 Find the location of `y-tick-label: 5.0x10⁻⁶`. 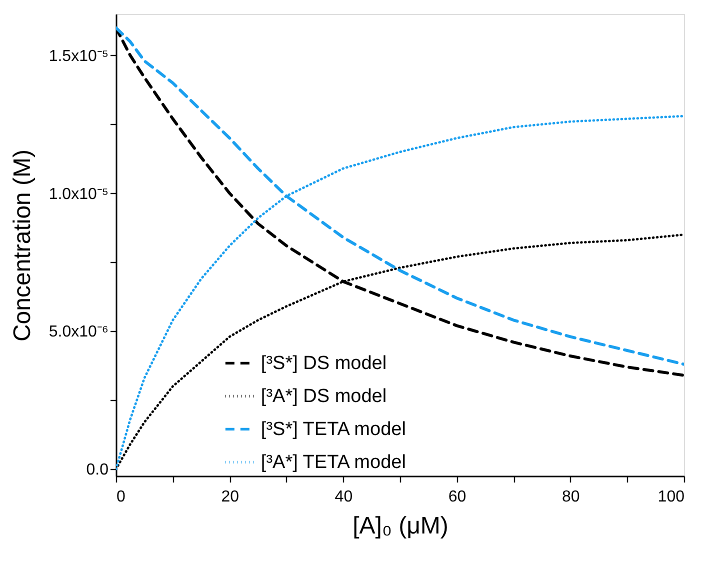

y-tick-label: 5.0x10⁻⁶ is located at coordinates (78, 332).